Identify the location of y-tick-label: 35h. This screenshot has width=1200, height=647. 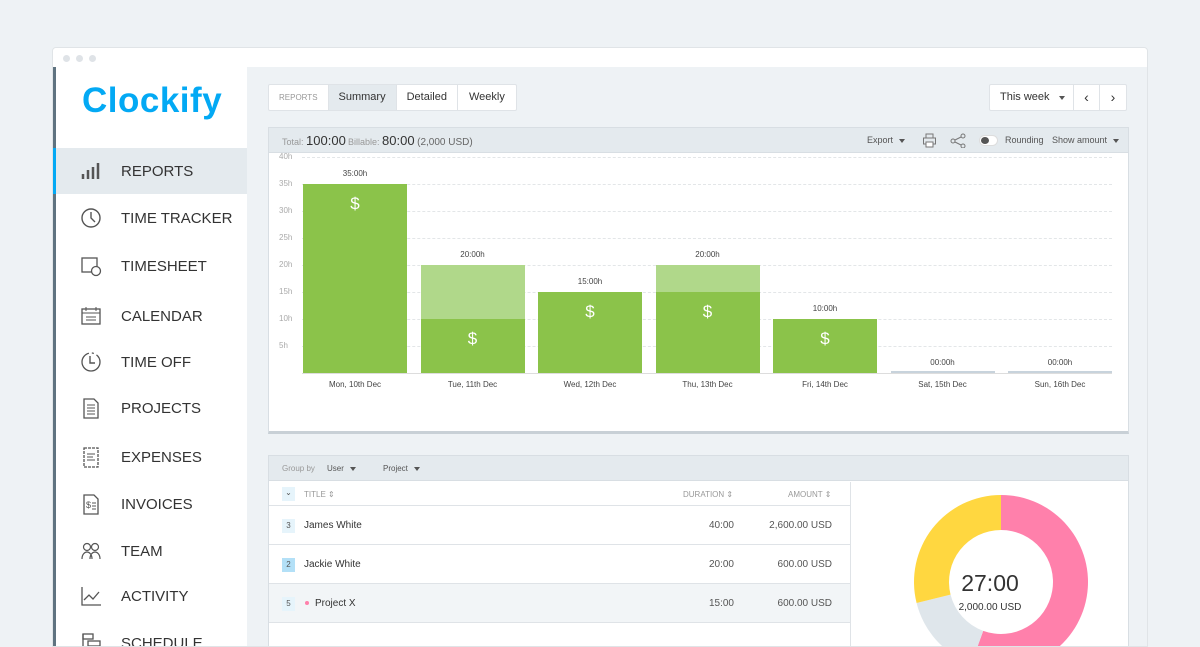
(285, 183).